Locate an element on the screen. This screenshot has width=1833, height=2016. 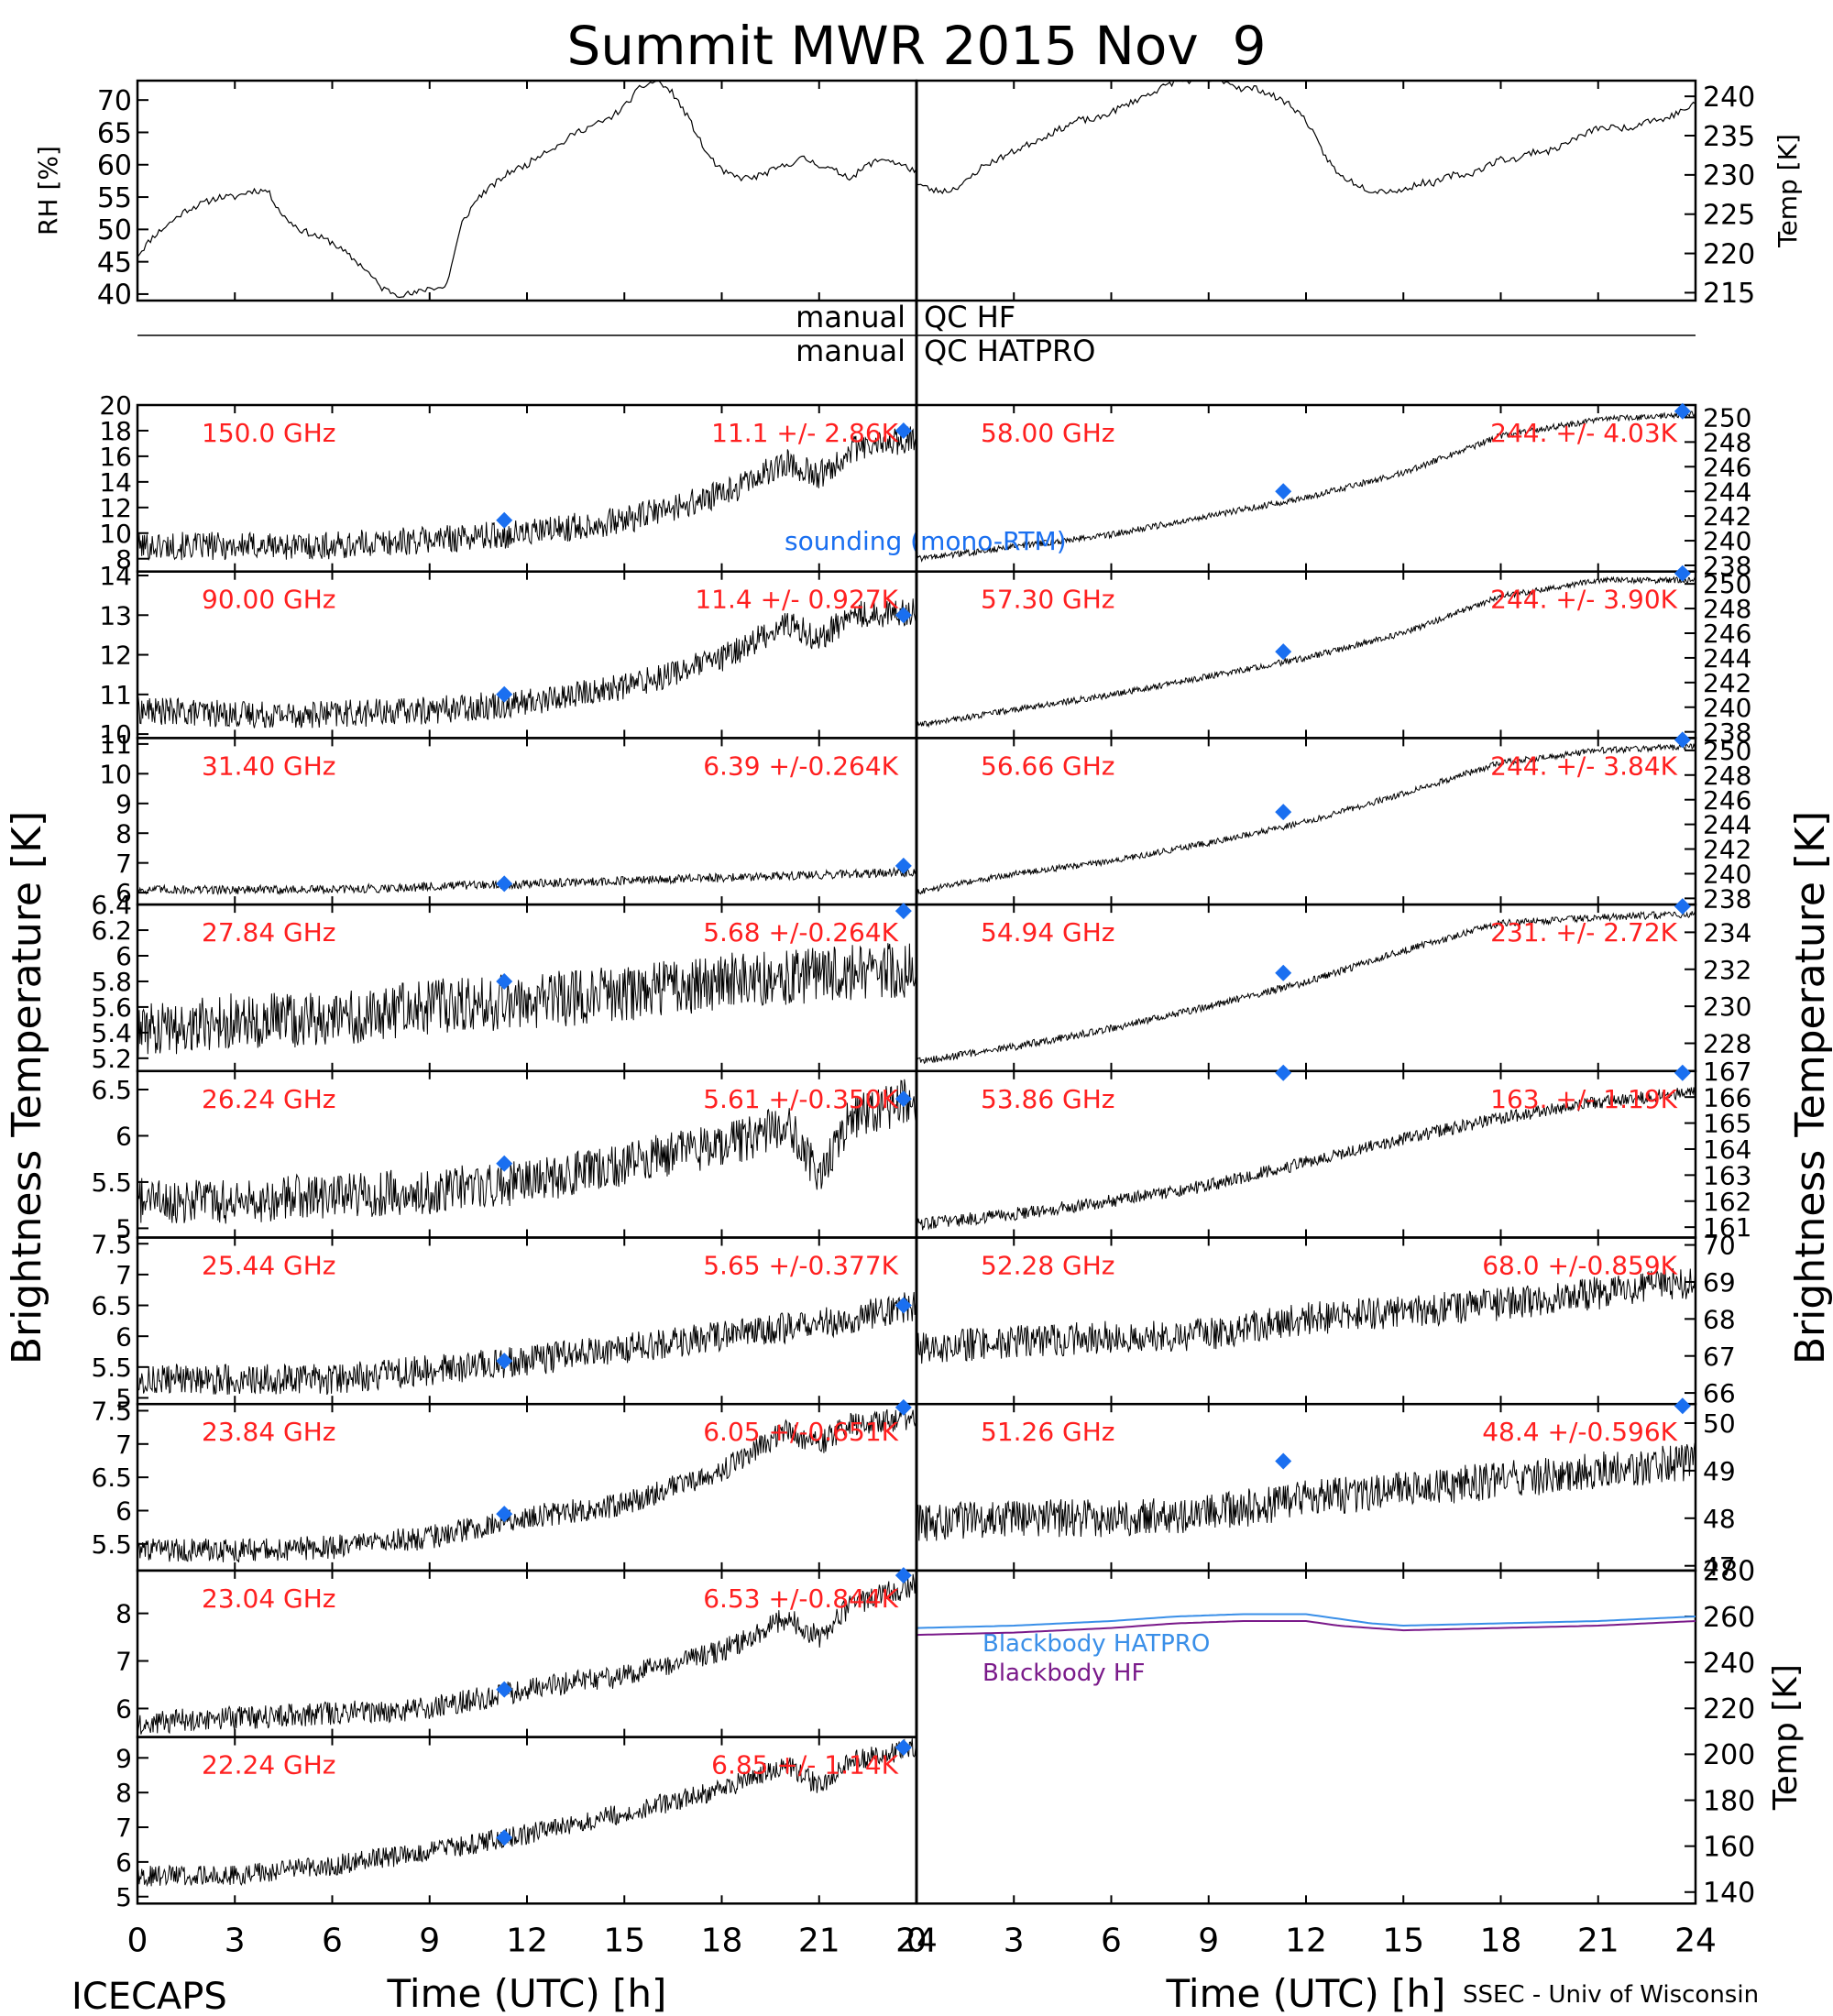
ch26-series-line is located at coordinates (527, 1151).